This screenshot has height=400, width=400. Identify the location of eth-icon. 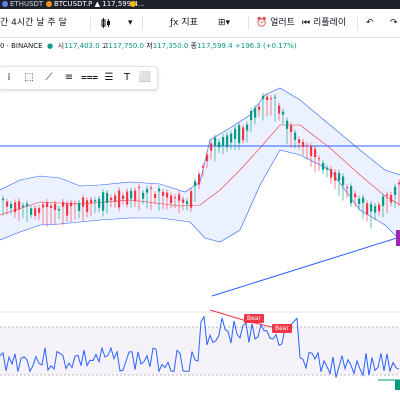
(5, 4).